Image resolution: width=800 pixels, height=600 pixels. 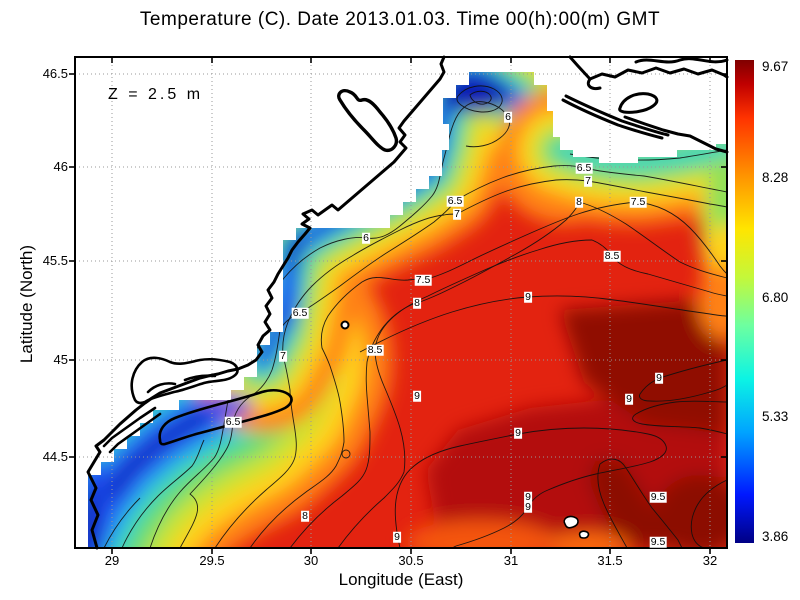 I want to click on x-tick-label: 32, so click(x=710, y=560).